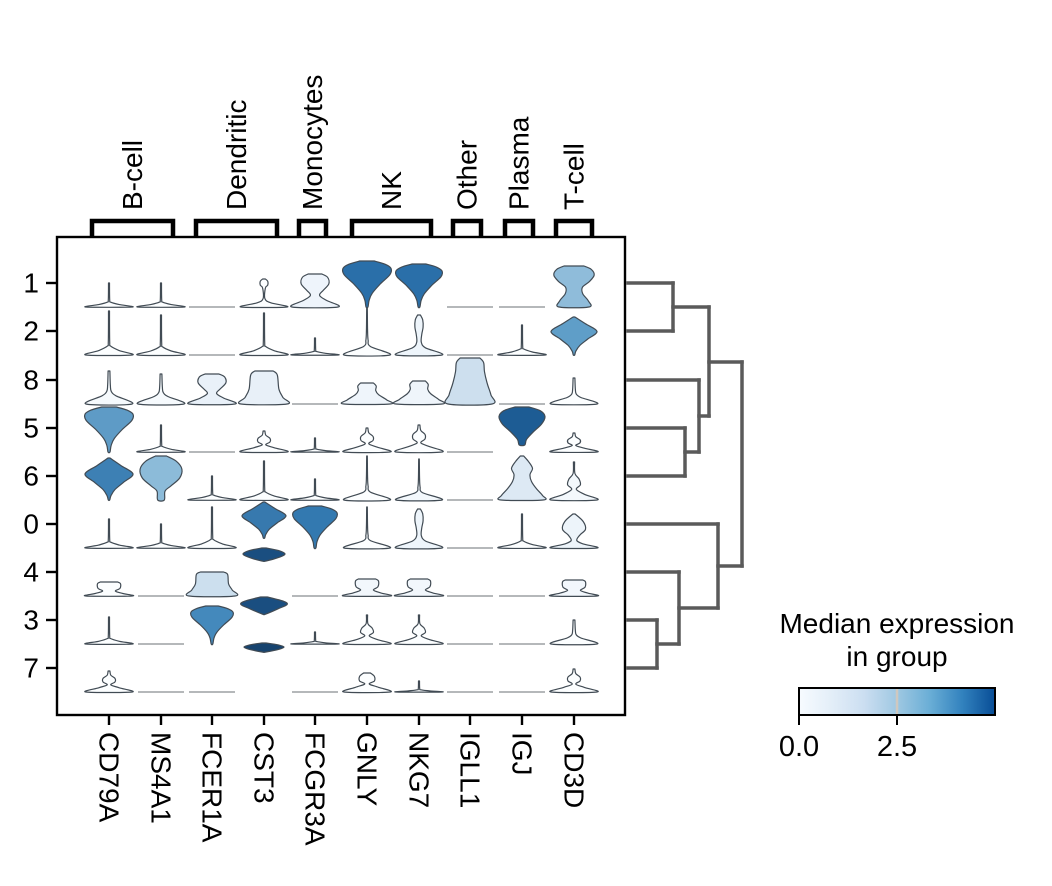 The height and width of the screenshot is (886, 1052). What do you see at coordinates (799, 747) in the screenshot?
I see `colorbar-tick-label-0: 0.0` at bounding box center [799, 747].